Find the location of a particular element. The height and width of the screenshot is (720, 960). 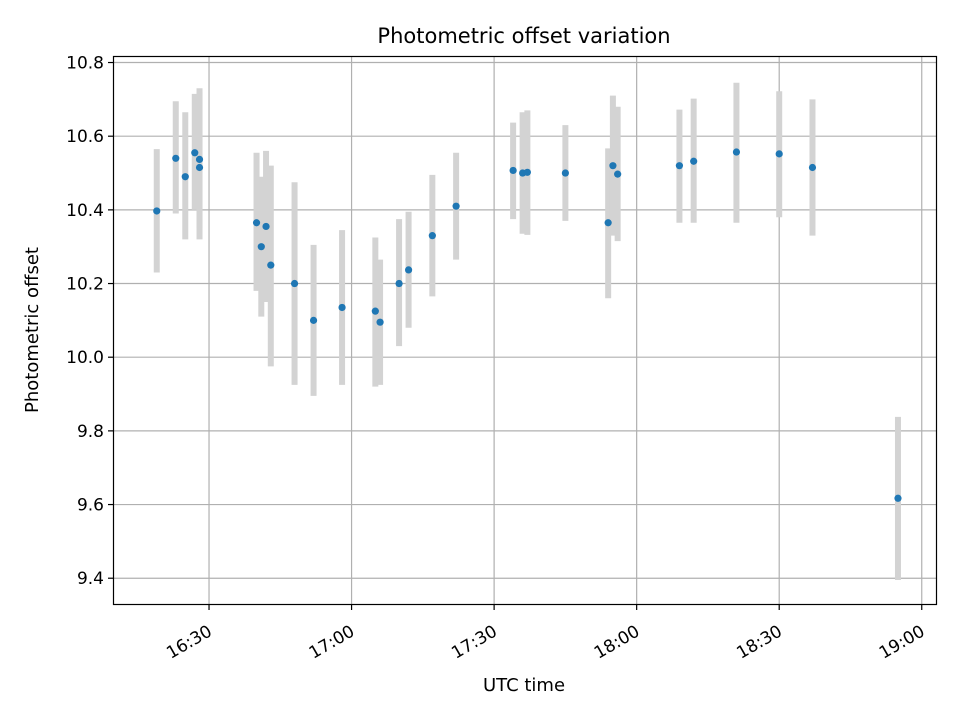

chart-title: Photometric offset variation is located at coordinates (523, 36).